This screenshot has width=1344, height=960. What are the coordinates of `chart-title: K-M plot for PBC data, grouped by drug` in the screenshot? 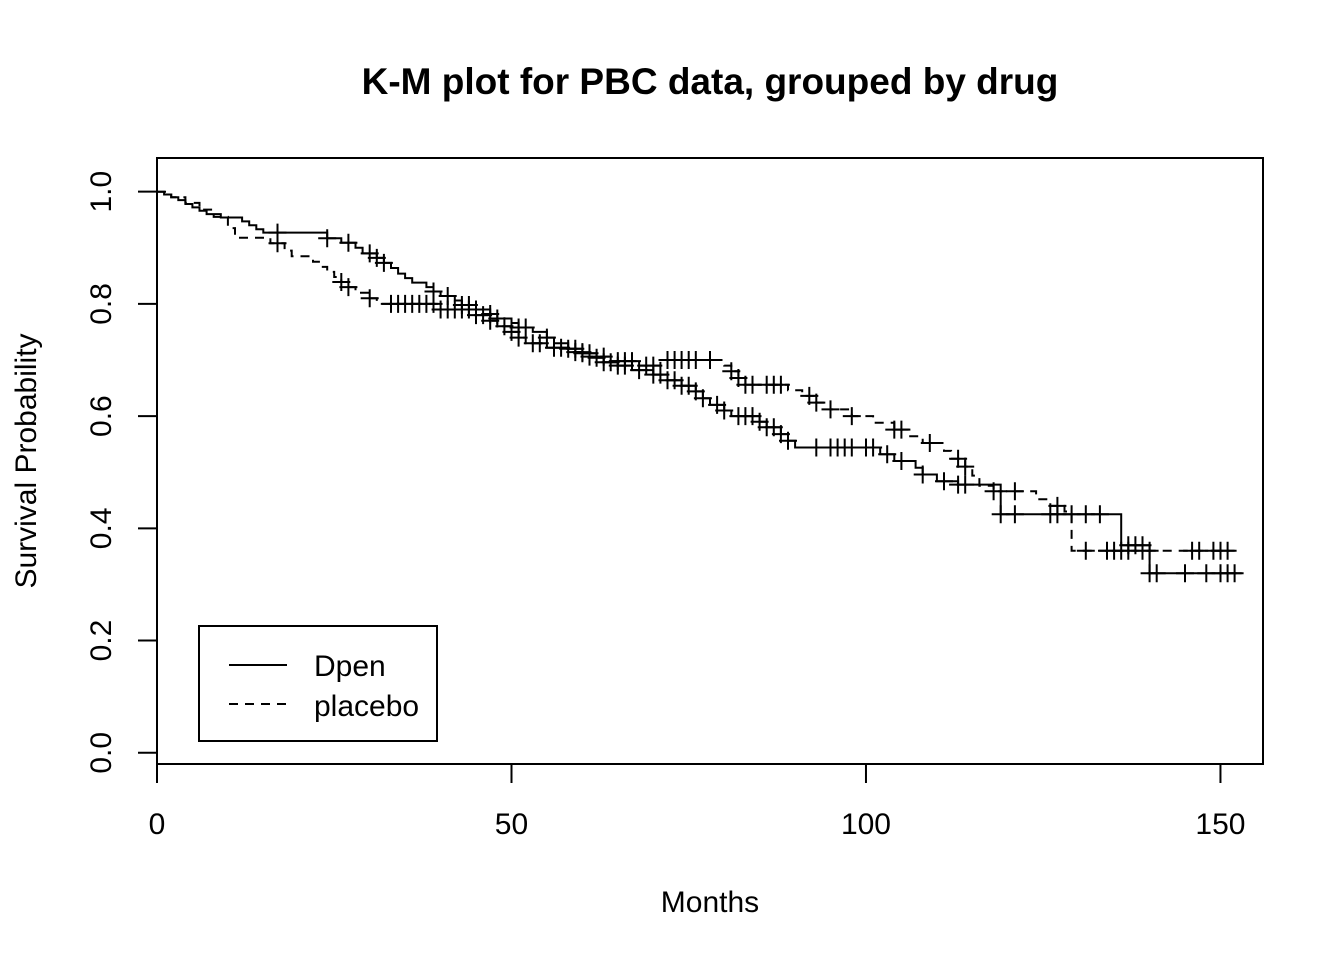 It's located at (710, 81).